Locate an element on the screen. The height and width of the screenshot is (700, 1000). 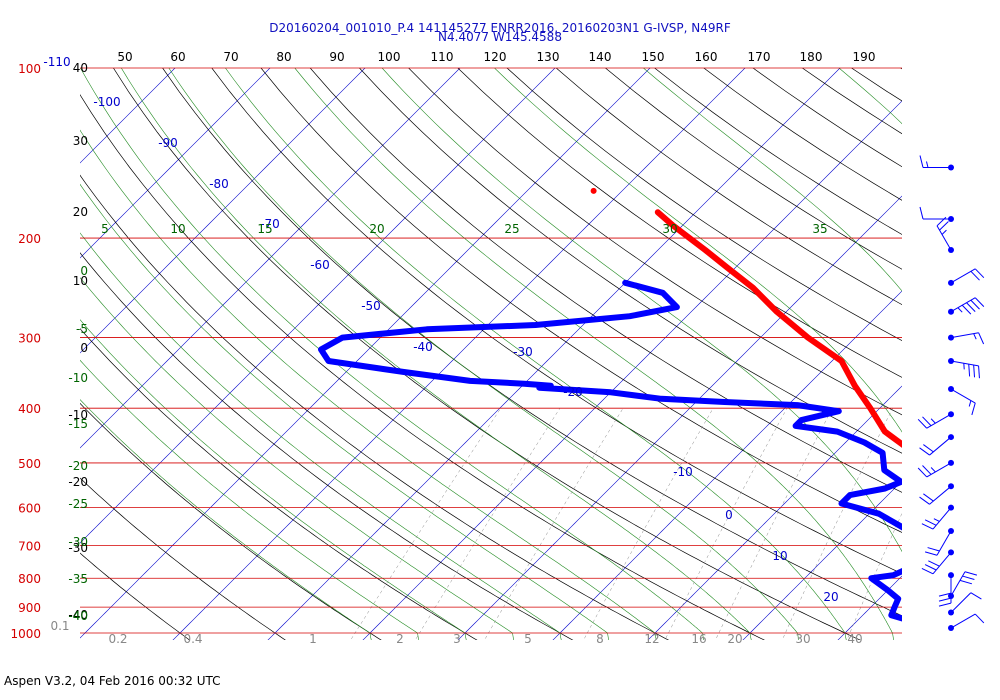
height-label: -30 is located at coordinates (78, 548).